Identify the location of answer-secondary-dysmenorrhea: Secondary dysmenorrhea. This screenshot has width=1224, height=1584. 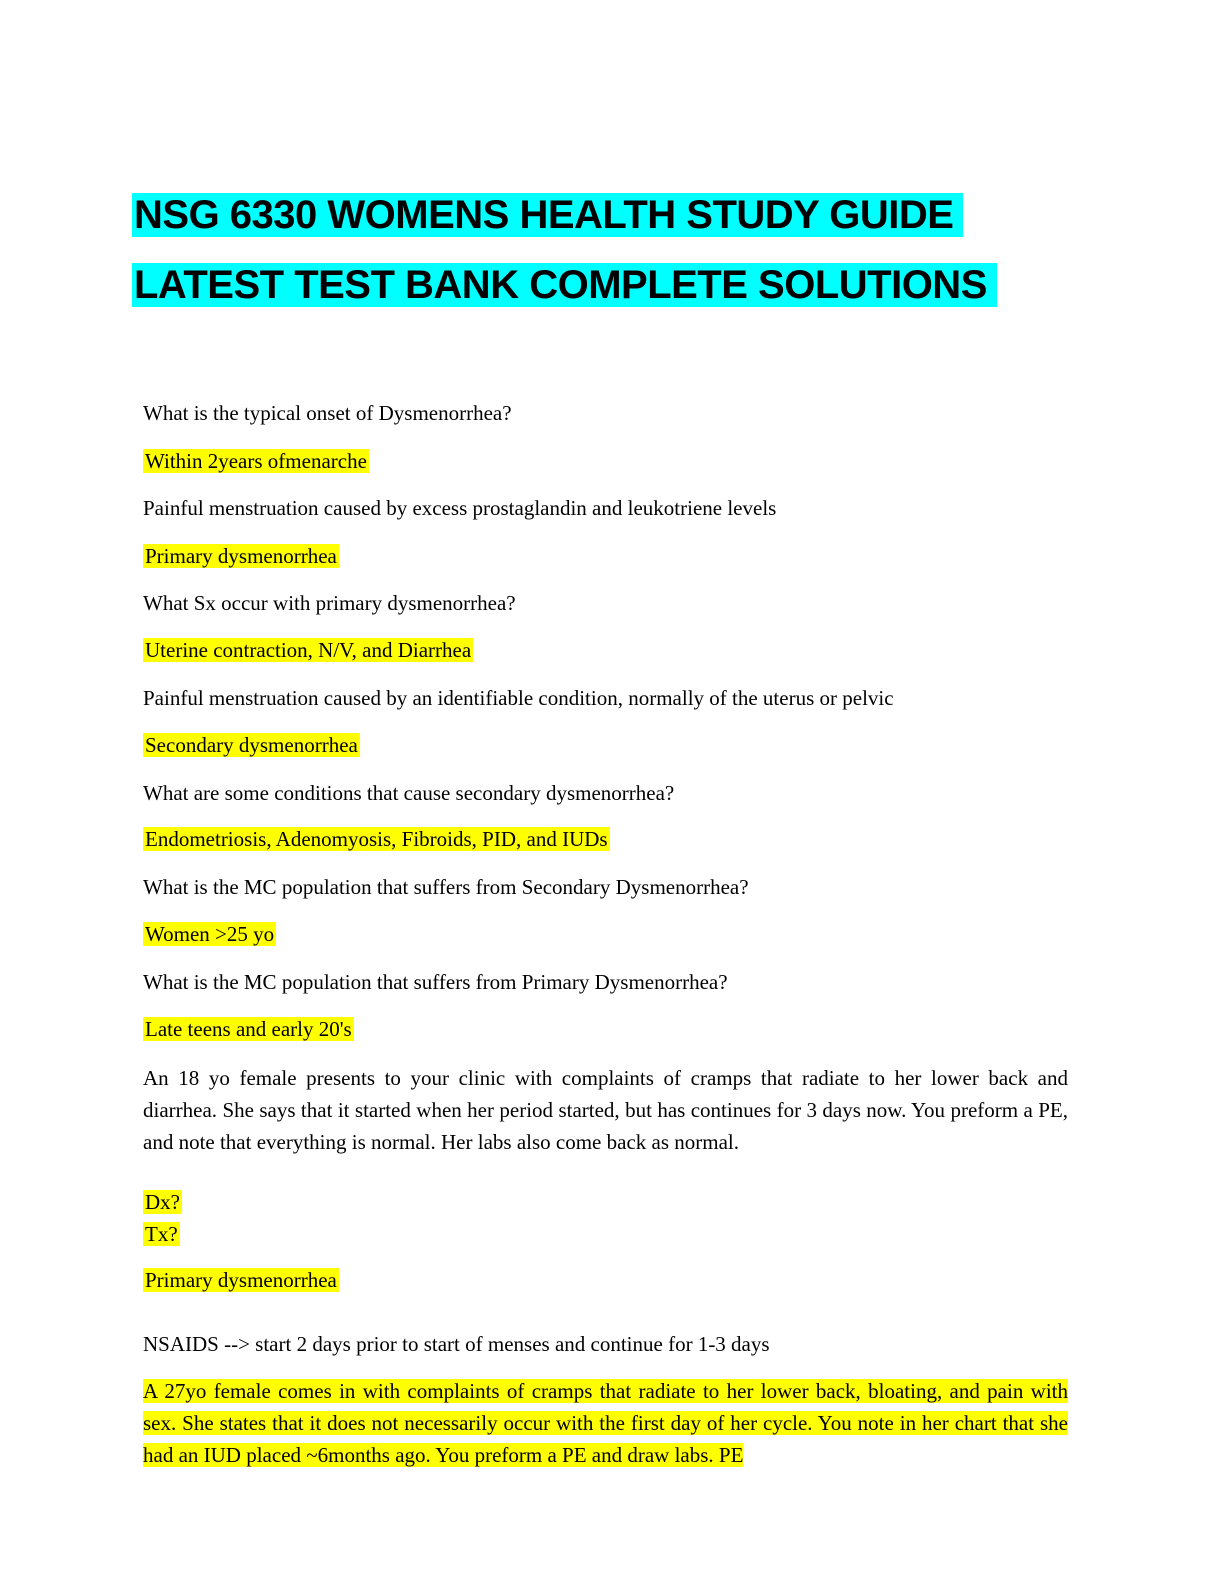
(251, 745).